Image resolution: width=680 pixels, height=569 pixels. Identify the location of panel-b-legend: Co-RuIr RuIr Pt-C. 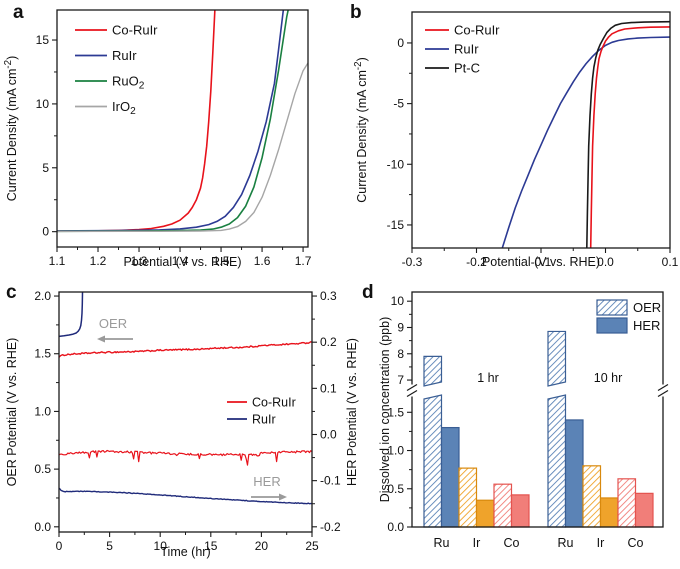
(462, 49).